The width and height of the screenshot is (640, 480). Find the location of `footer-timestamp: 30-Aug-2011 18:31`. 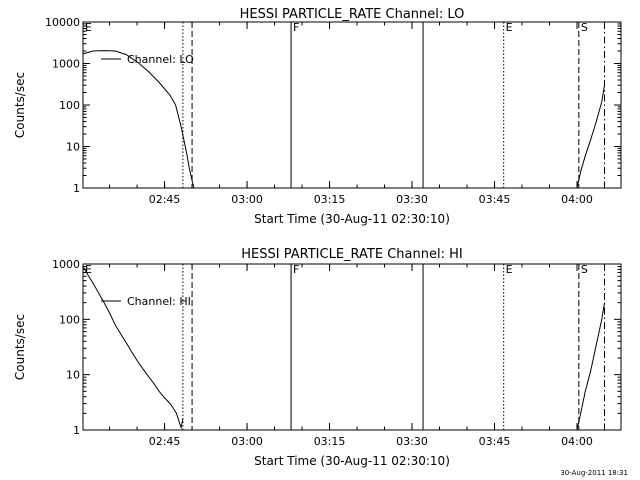

footer-timestamp: 30-Aug-2011 18:31 is located at coordinates (594, 473).